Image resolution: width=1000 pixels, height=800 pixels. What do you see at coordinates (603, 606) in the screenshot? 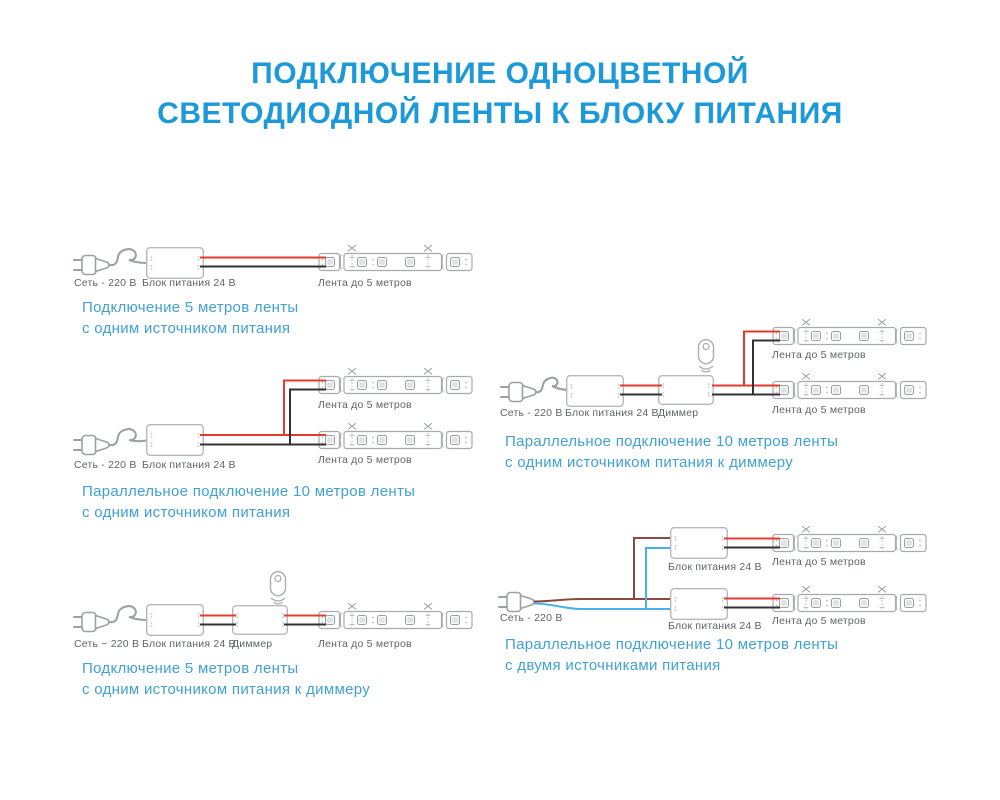
I see `wire-neutral-blue` at bounding box center [603, 606].